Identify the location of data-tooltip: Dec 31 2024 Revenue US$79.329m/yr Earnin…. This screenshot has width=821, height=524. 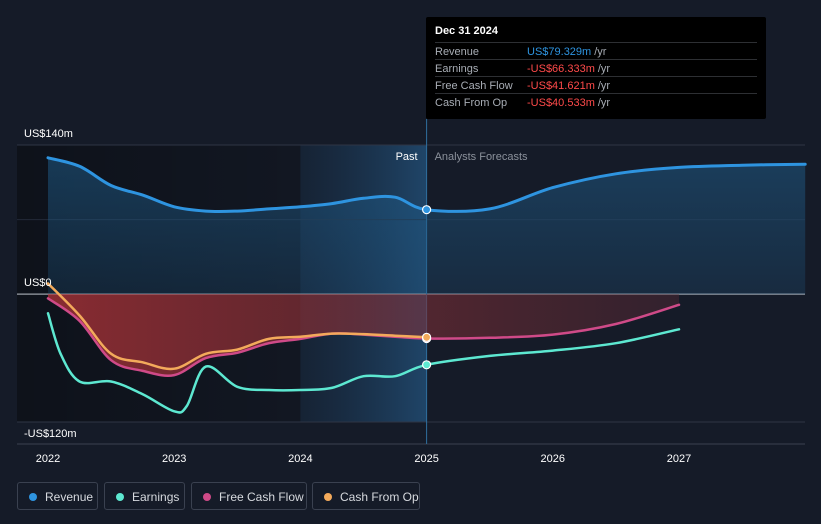
(596, 68).